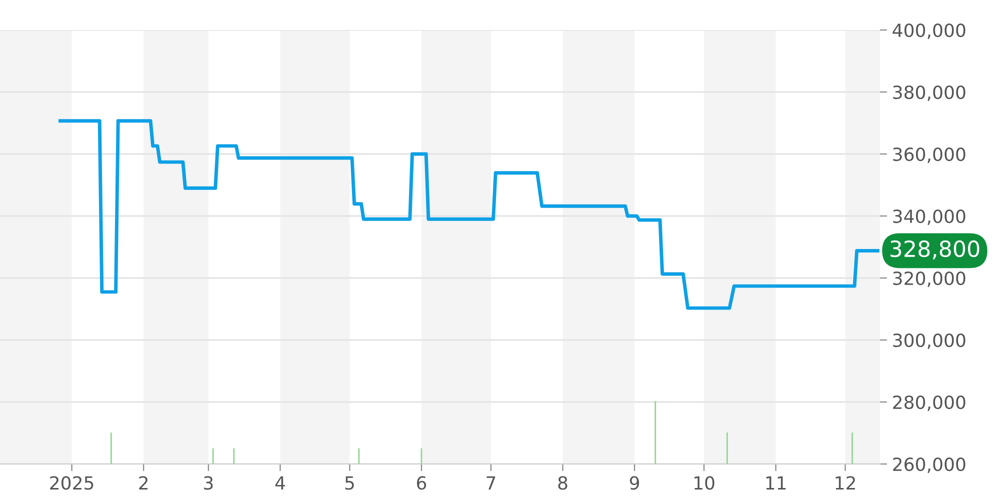 The image size is (1000, 500). I want to click on x-tick-label: 2025, so click(72, 483).